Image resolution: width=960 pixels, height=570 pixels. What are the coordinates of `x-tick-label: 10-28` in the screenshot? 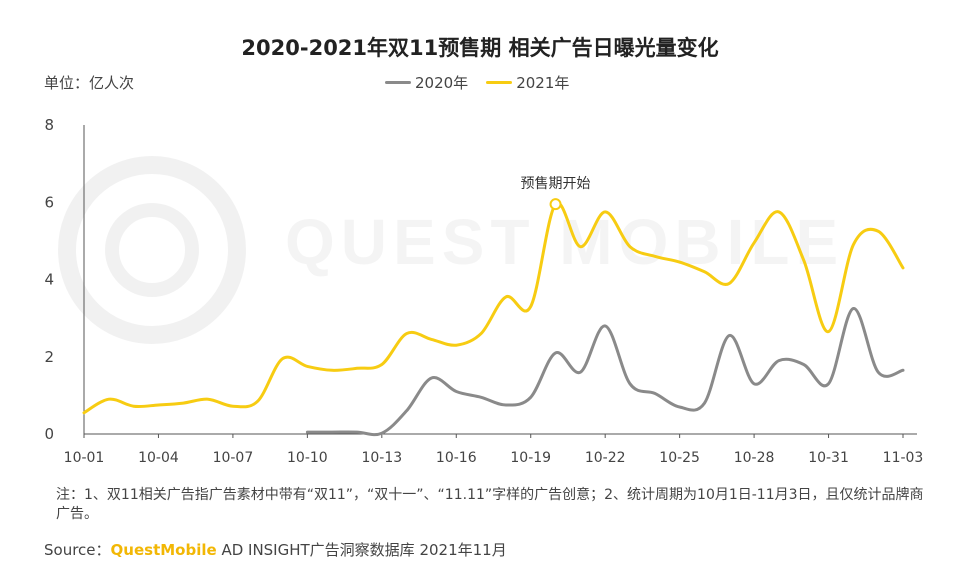 It's located at (754, 458).